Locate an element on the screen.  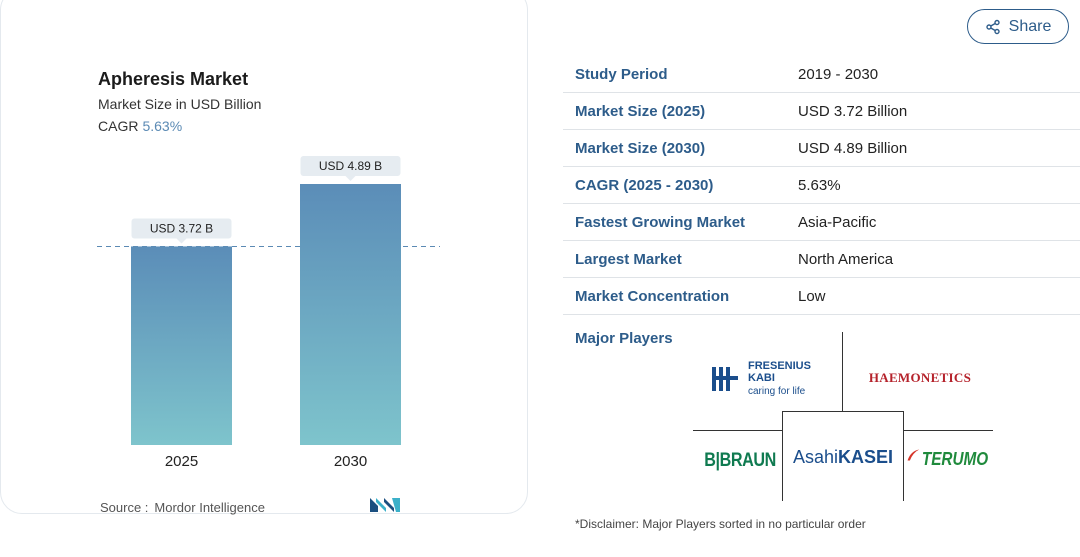
mordor-logo-icon is located at coordinates (385, 505).